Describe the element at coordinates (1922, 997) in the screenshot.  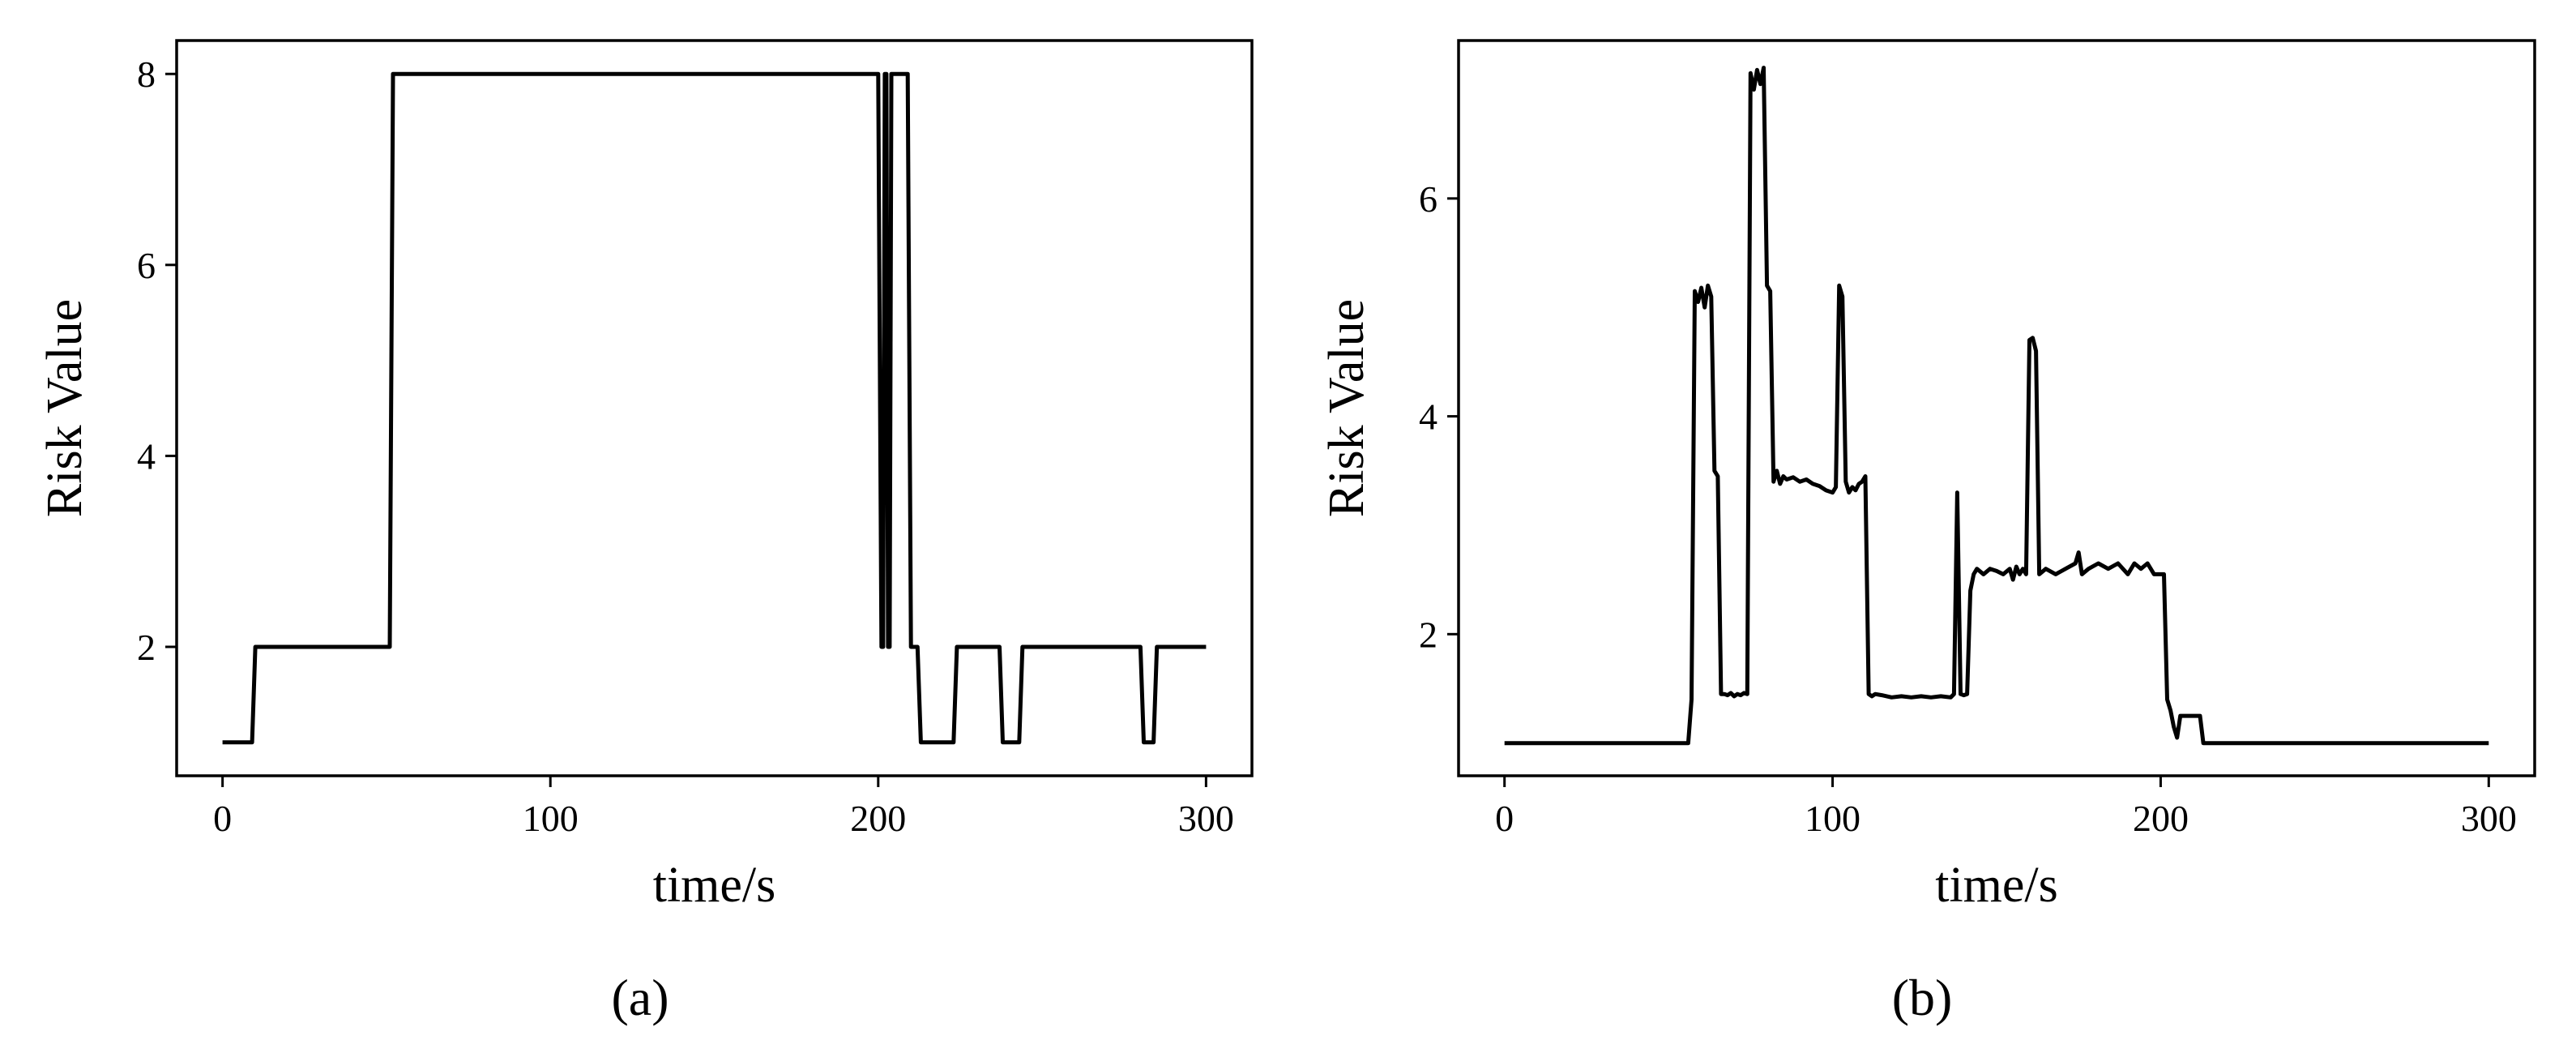
I see `panel-label: (b)` at that location.